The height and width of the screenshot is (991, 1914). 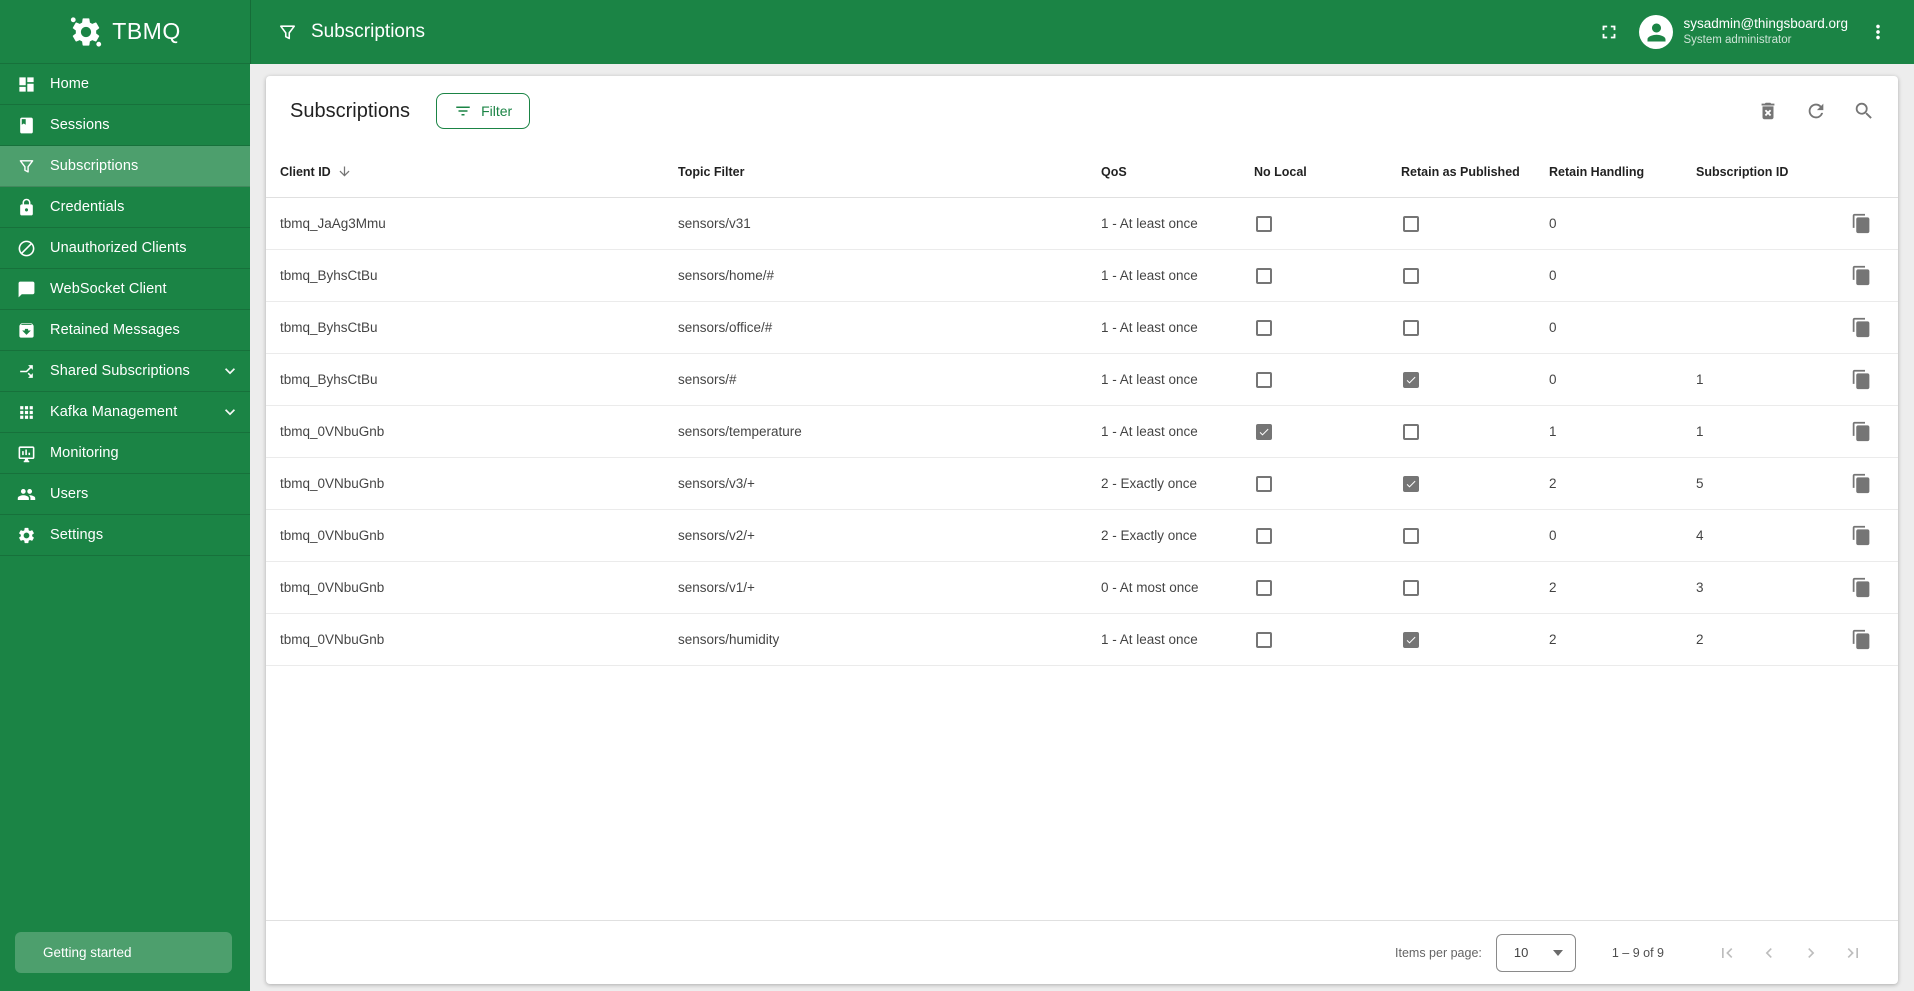 What do you see at coordinates (26, 84) in the screenshot?
I see `home-icon` at bounding box center [26, 84].